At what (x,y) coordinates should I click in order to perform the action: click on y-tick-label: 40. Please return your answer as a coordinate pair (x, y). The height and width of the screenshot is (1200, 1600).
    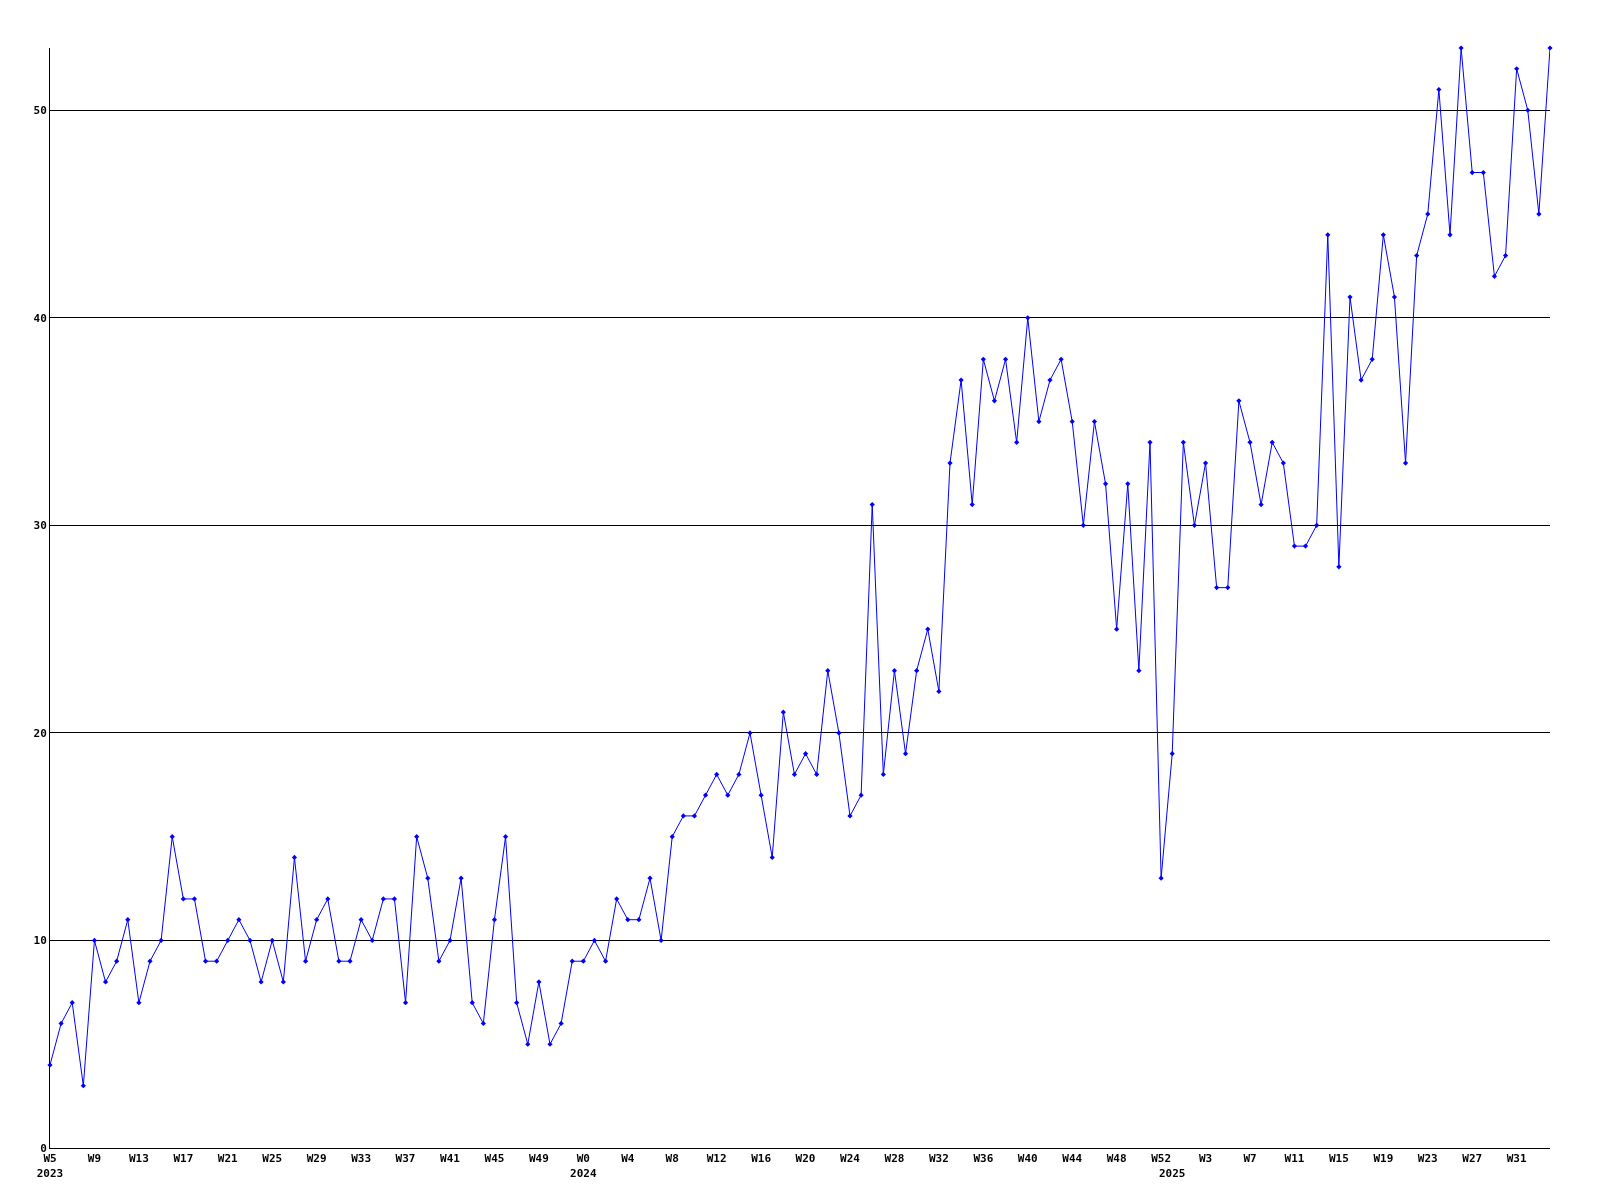
    Looking at the image, I should click on (40, 318).